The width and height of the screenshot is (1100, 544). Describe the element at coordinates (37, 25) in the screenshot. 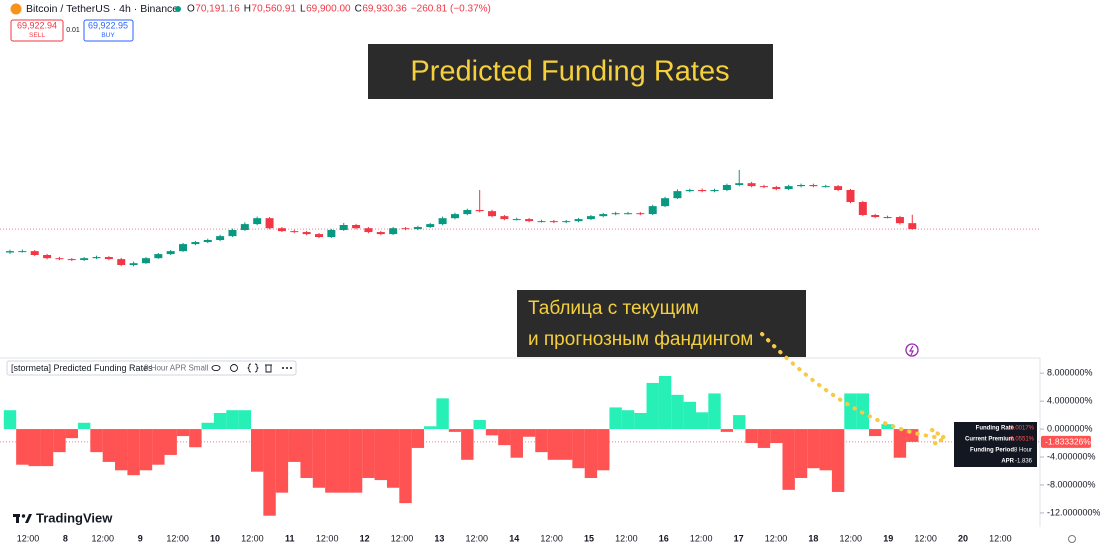

I see `sell-price: 69,922.94` at that location.